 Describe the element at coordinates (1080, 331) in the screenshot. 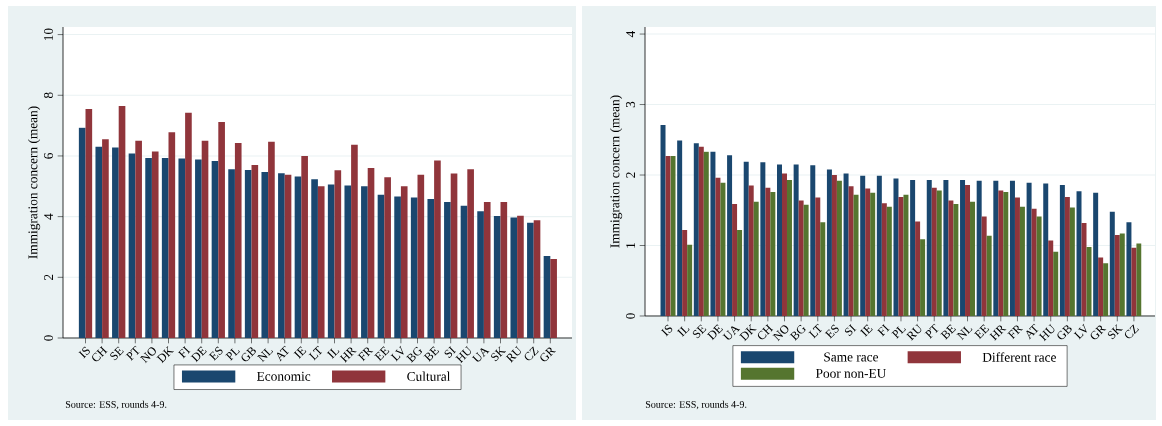

I see `x-tick-label: LV` at that location.